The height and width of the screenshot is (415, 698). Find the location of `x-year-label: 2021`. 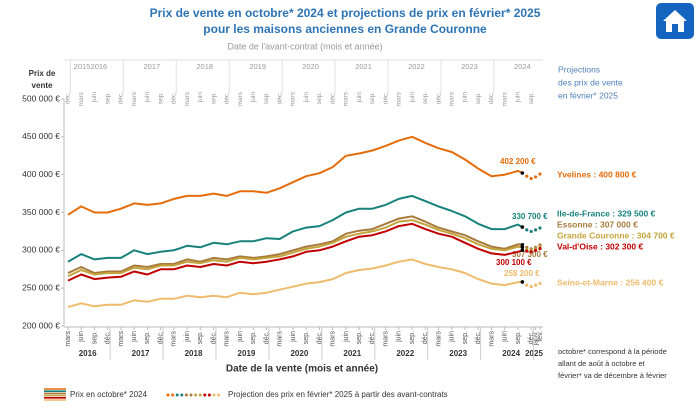

x-year-label: 2021 is located at coordinates (352, 353).